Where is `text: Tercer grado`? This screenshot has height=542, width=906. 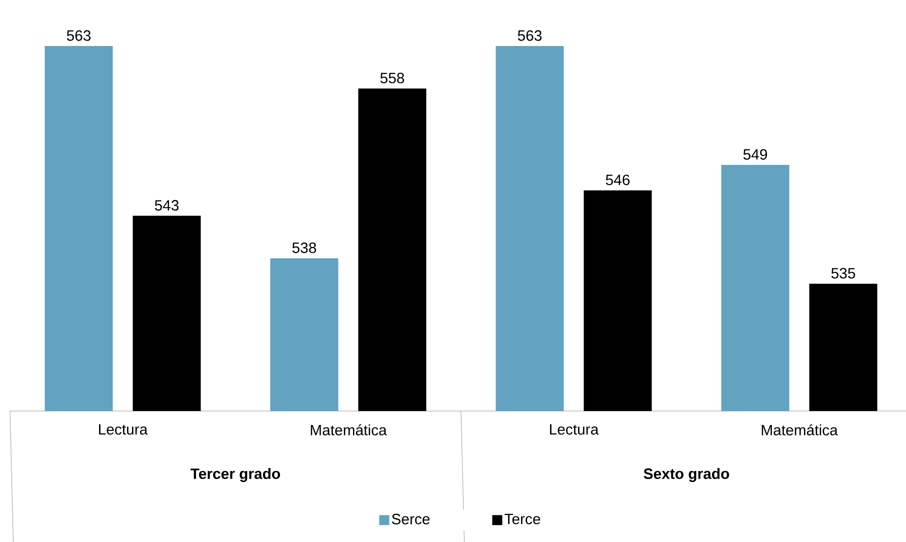 text: Tercer grado is located at coordinates (235, 475).